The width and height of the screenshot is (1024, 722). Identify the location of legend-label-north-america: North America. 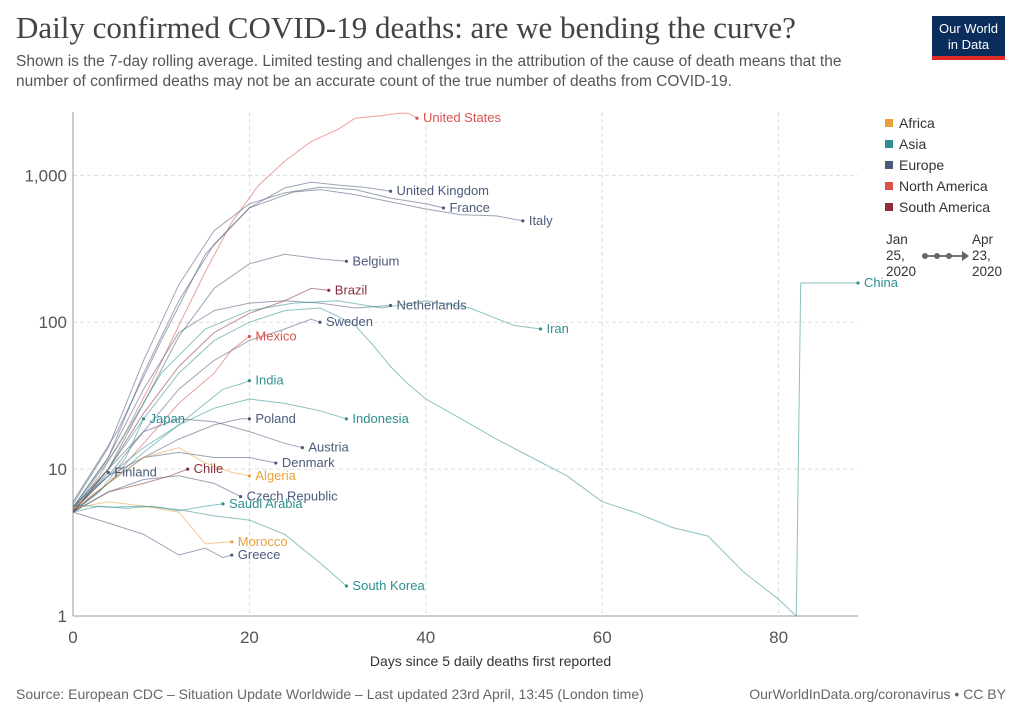
(943, 185).